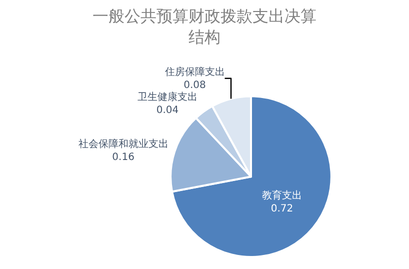 This screenshot has width=409, height=269. I want to click on slice-label: 住房保障支出, so click(194, 72).